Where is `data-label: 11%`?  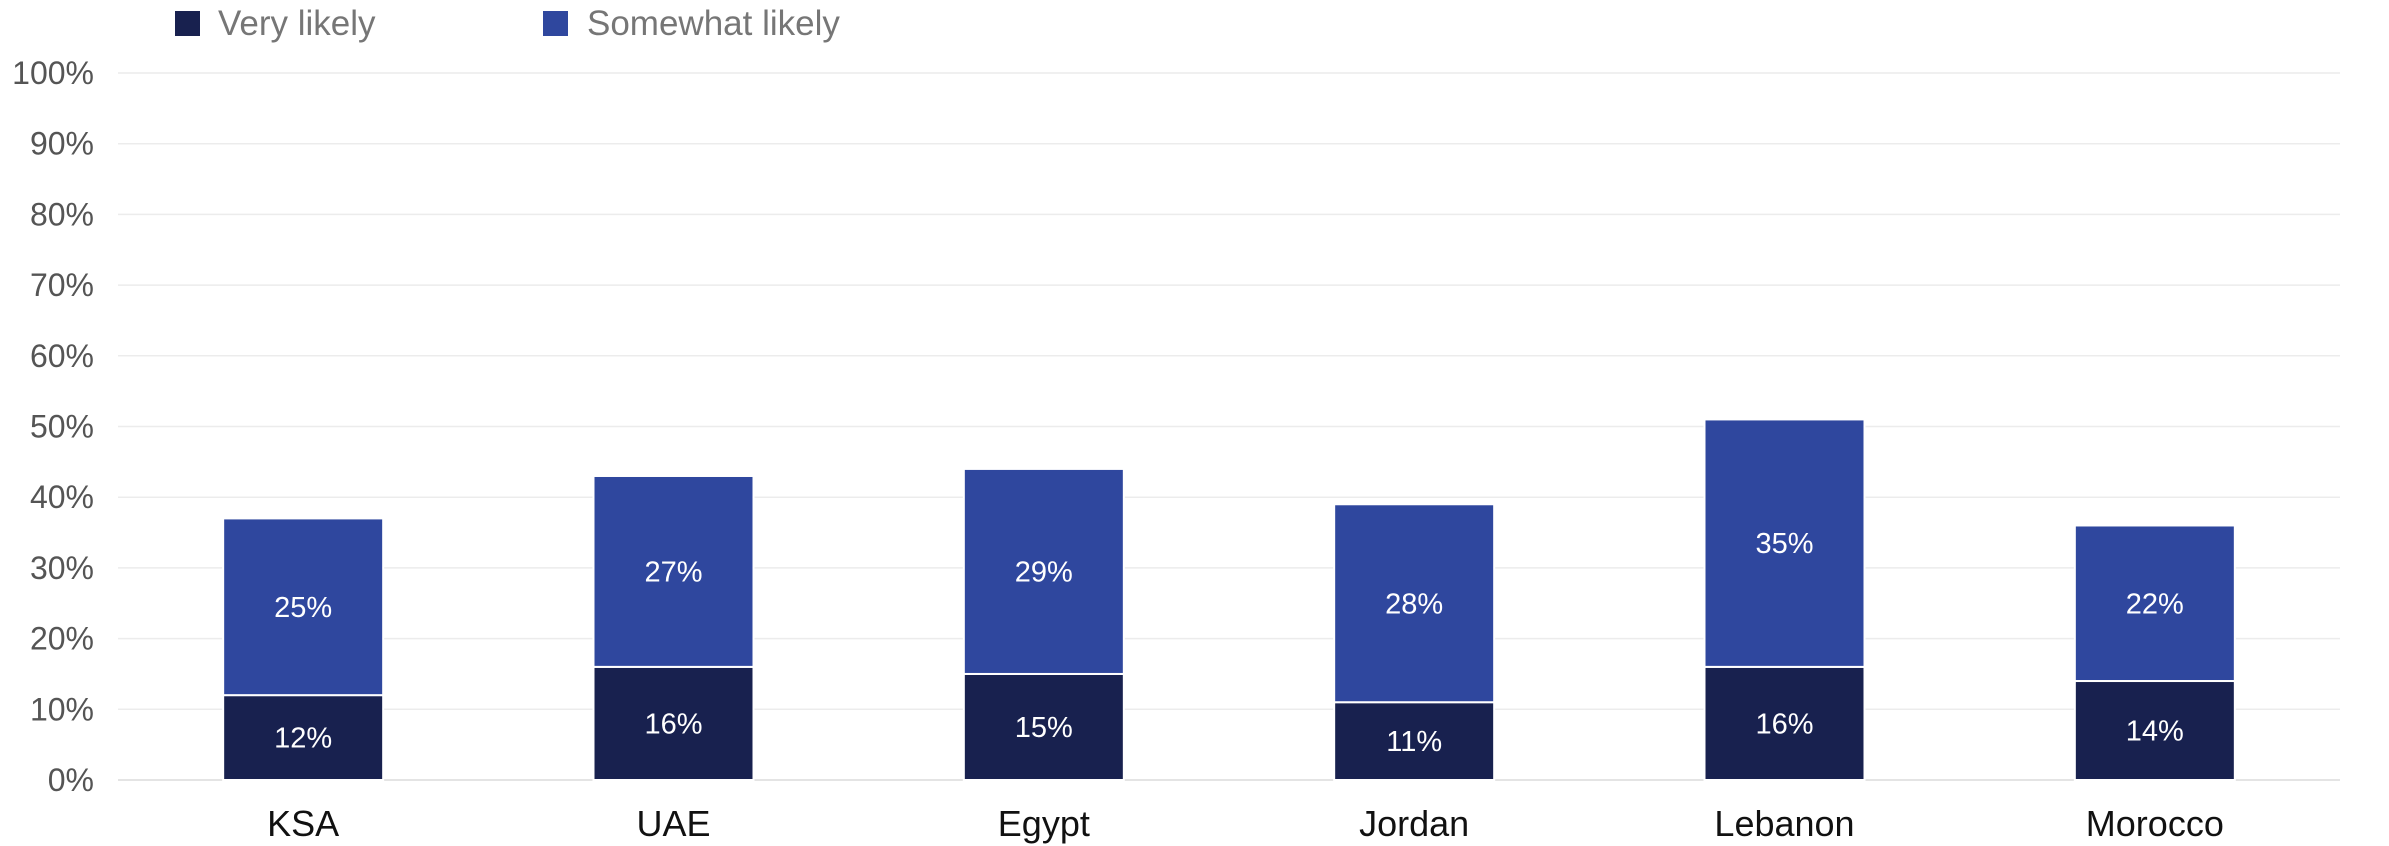 data-label: 11% is located at coordinates (1414, 742).